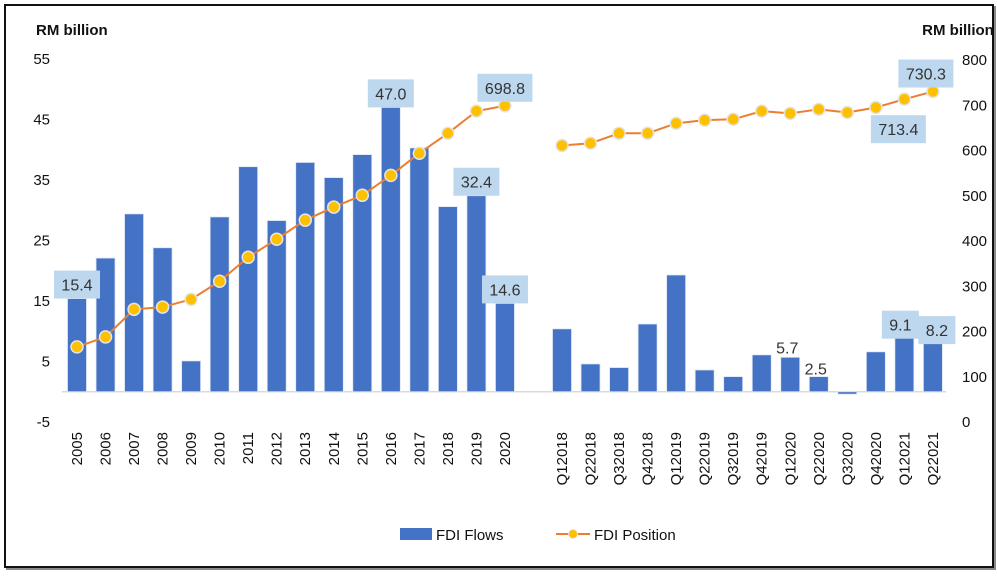  Describe the element at coordinates (647, 358) in the screenshot. I see `bar-Q42018` at that location.